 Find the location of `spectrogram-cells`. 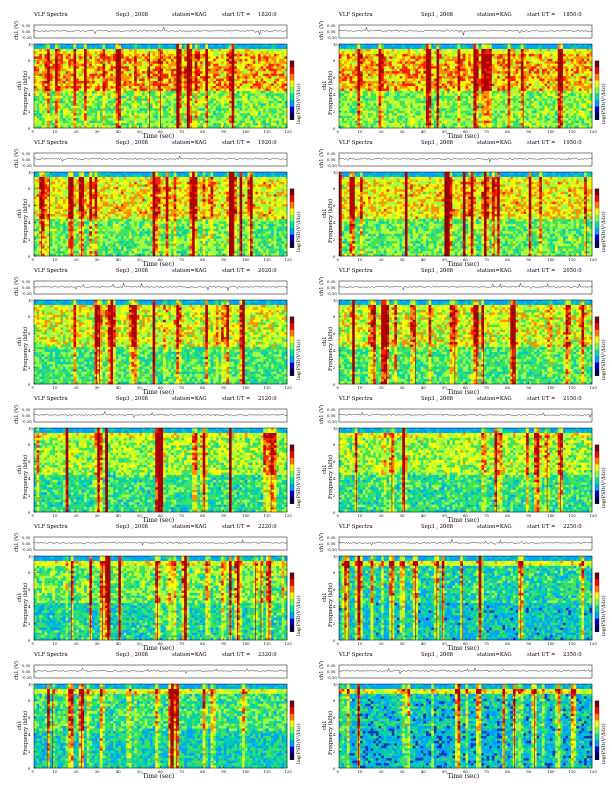

spectrogram-cells is located at coordinates (161, 214).